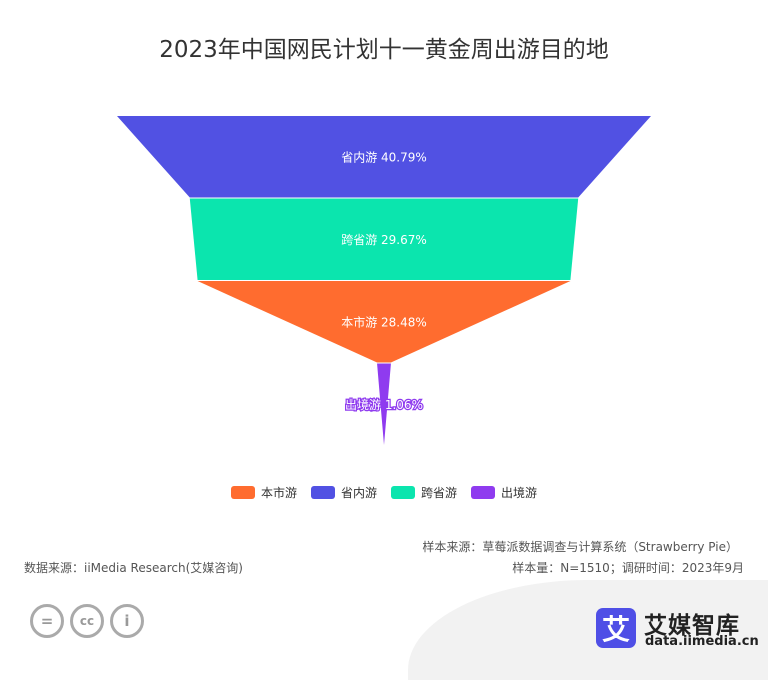  I want to click on legend-label: 跨省游, so click(439, 493).